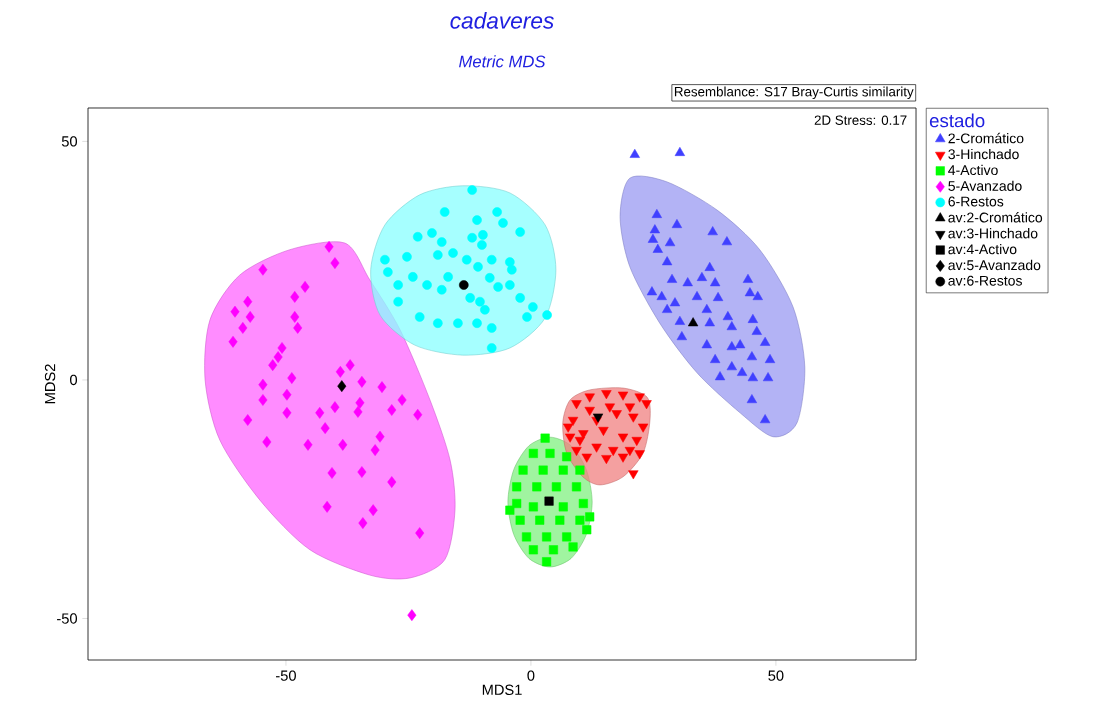 The image size is (1106, 721). I want to click on x-tick-label: -50, so click(285, 675).